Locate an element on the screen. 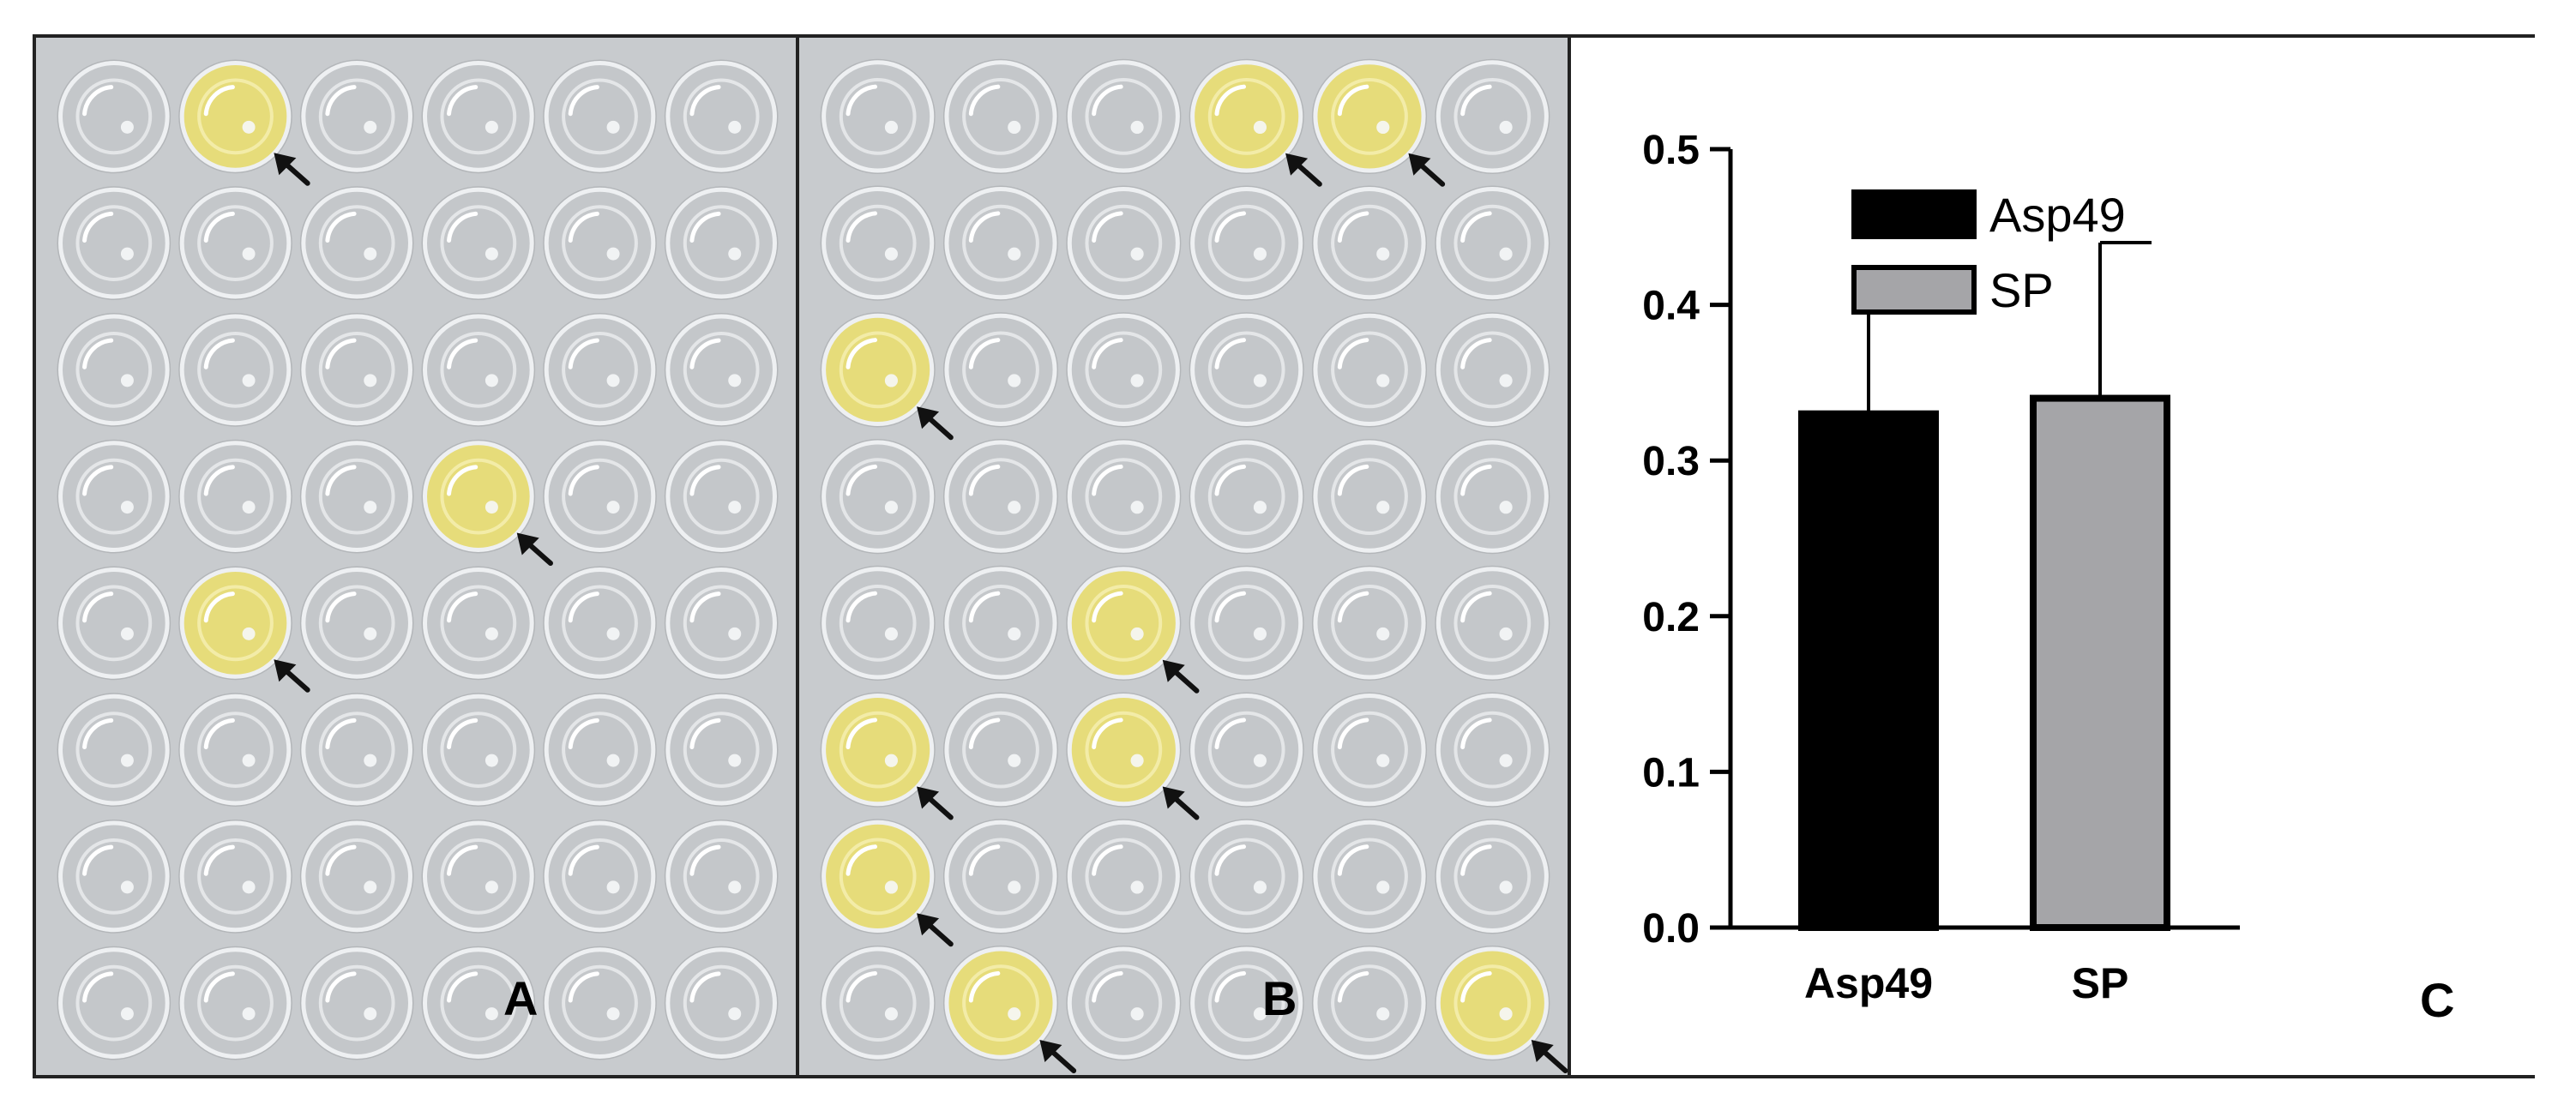 The width and height of the screenshot is (2576, 1111). x-tick-label: Asp49 is located at coordinates (1868, 983).